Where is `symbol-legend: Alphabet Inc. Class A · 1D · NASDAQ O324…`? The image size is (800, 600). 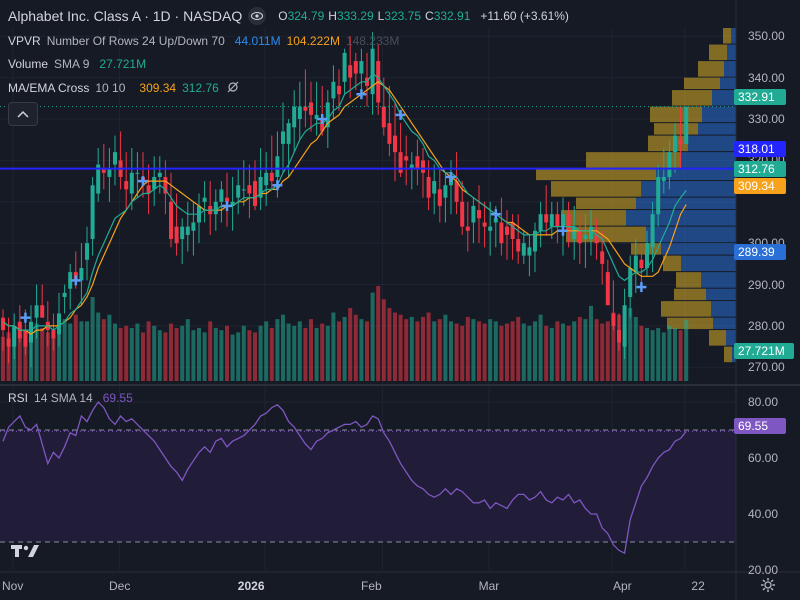 symbol-legend: Alphabet Inc. Class A · 1D · NASDAQ O324… is located at coordinates (288, 16).